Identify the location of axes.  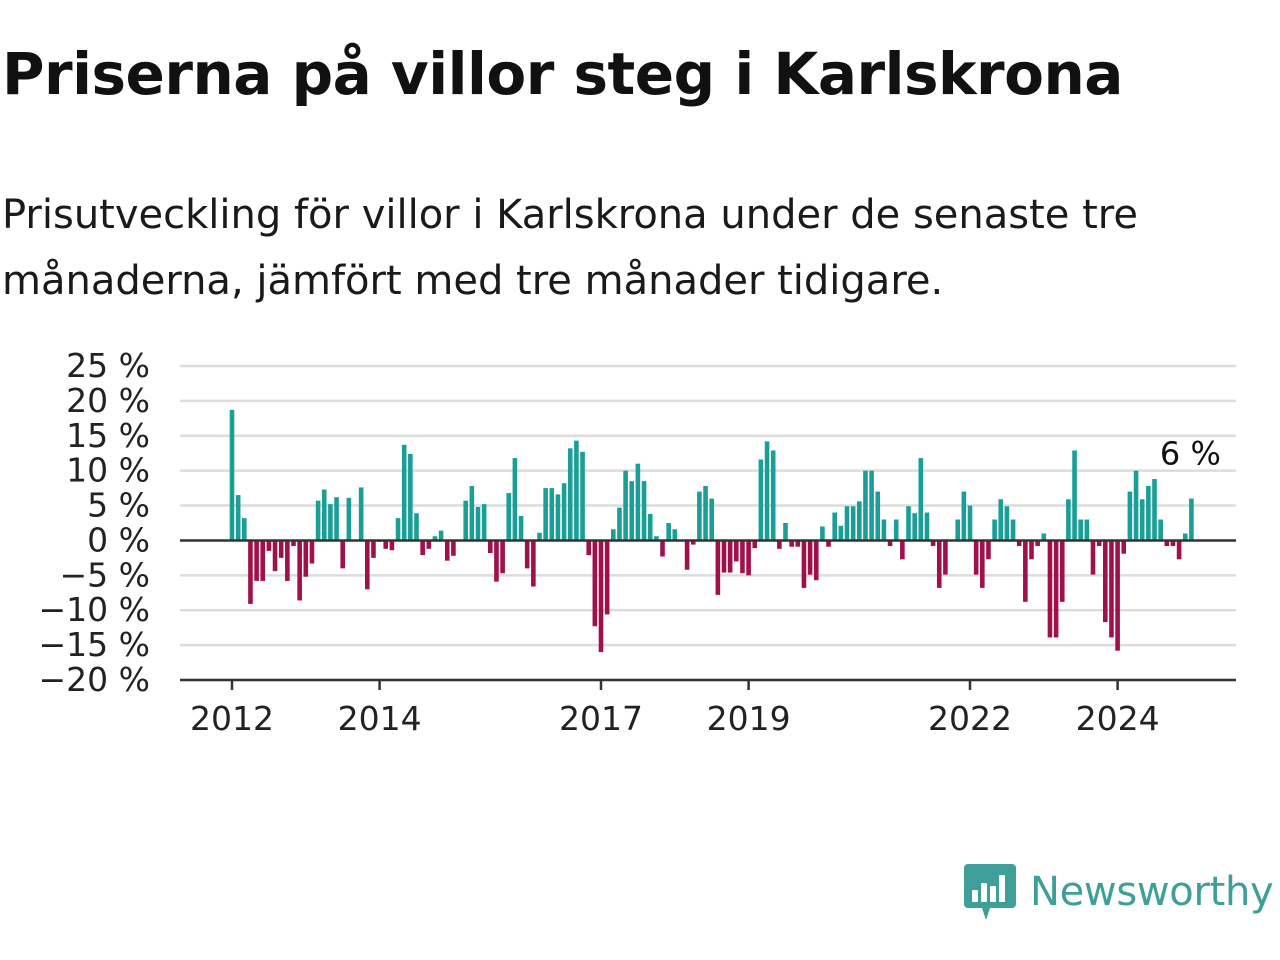
(708, 610).